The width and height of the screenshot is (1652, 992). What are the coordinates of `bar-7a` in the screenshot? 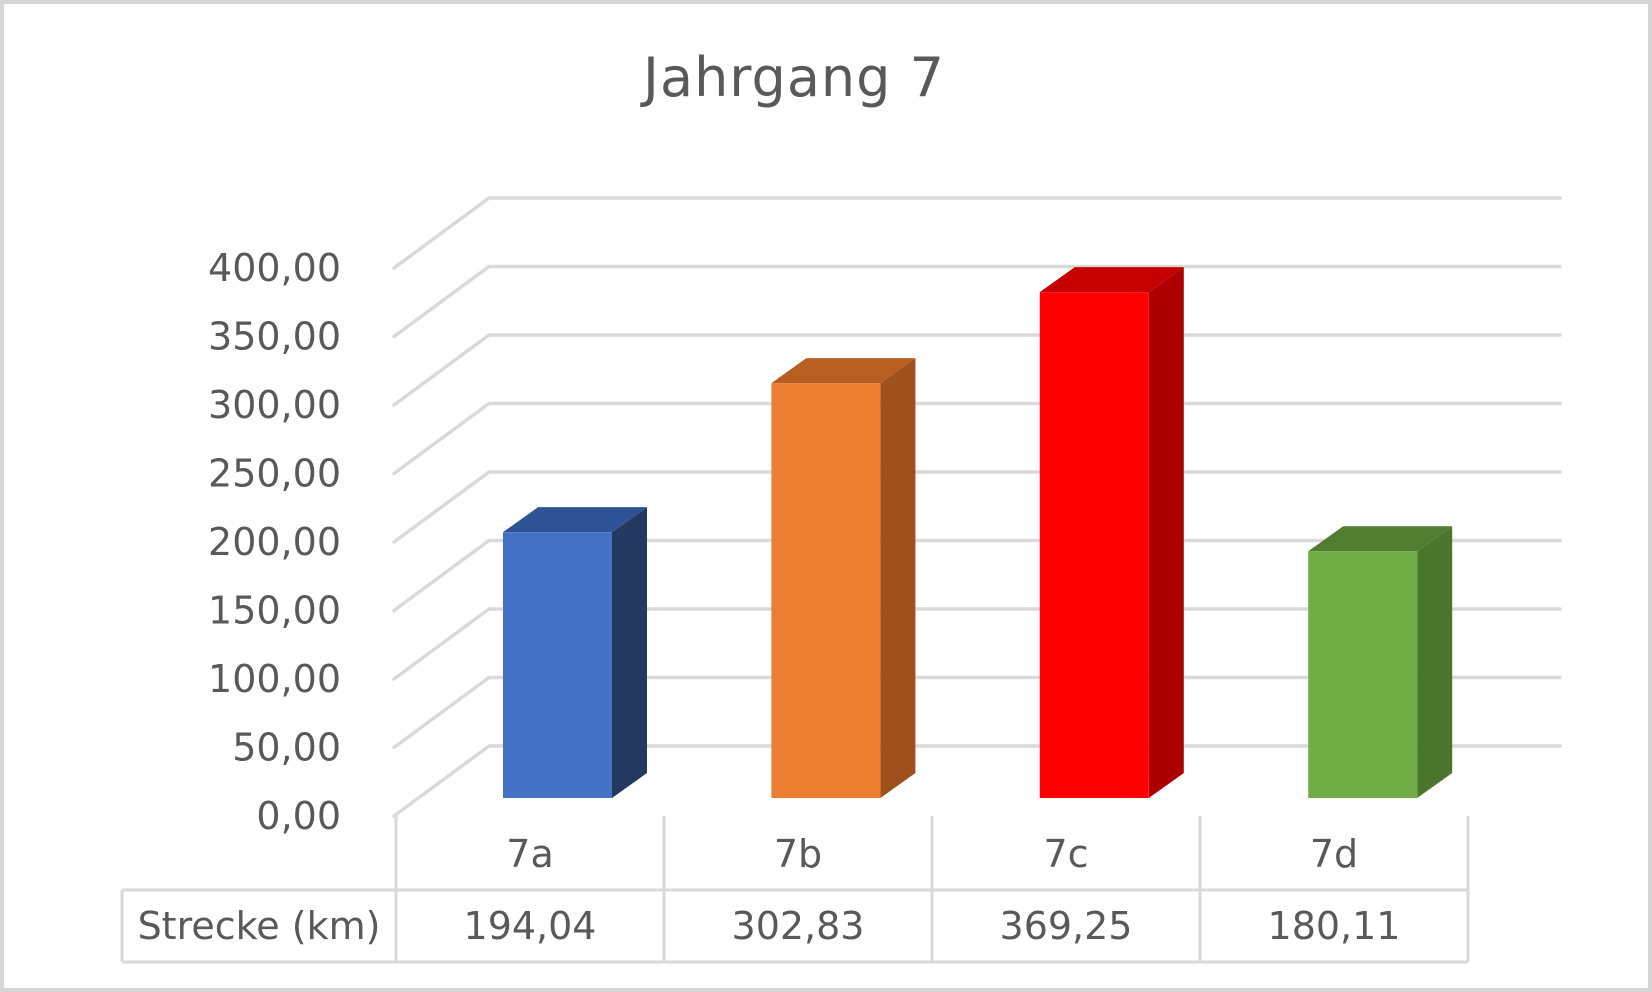 It's located at (557, 665).